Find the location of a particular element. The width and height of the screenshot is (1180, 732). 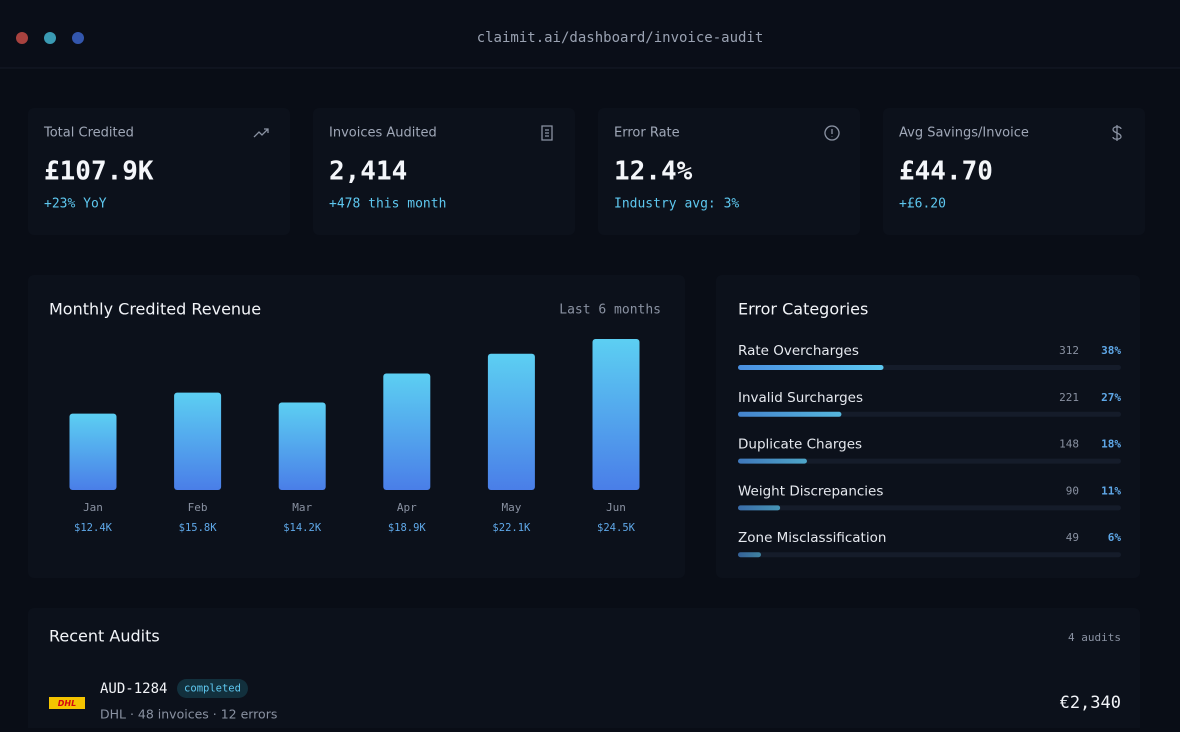

x-tick-label: May is located at coordinates (511, 507).